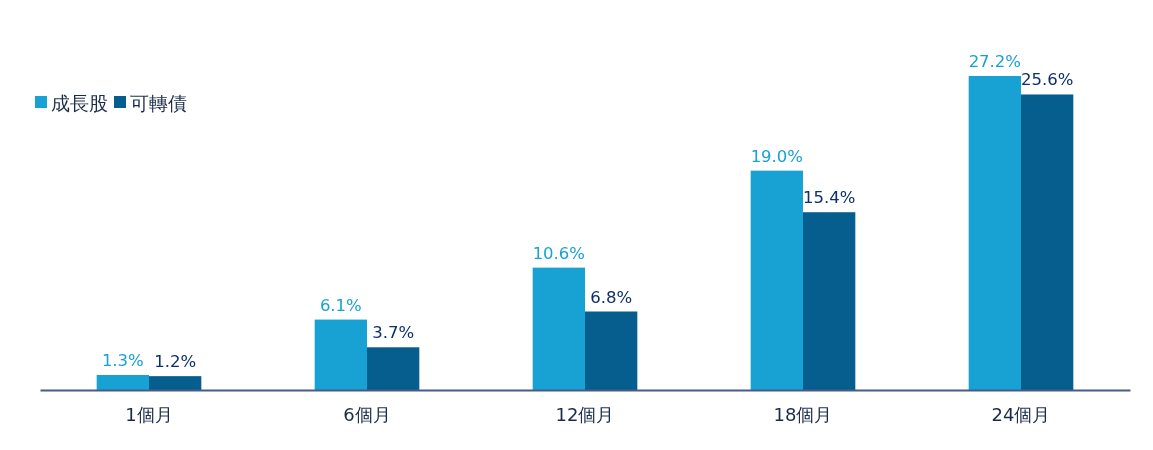 The width and height of the screenshot is (1153, 450). Describe the element at coordinates (611, 297) in the screenshot. I see `data-label: 6.8%` at that location.